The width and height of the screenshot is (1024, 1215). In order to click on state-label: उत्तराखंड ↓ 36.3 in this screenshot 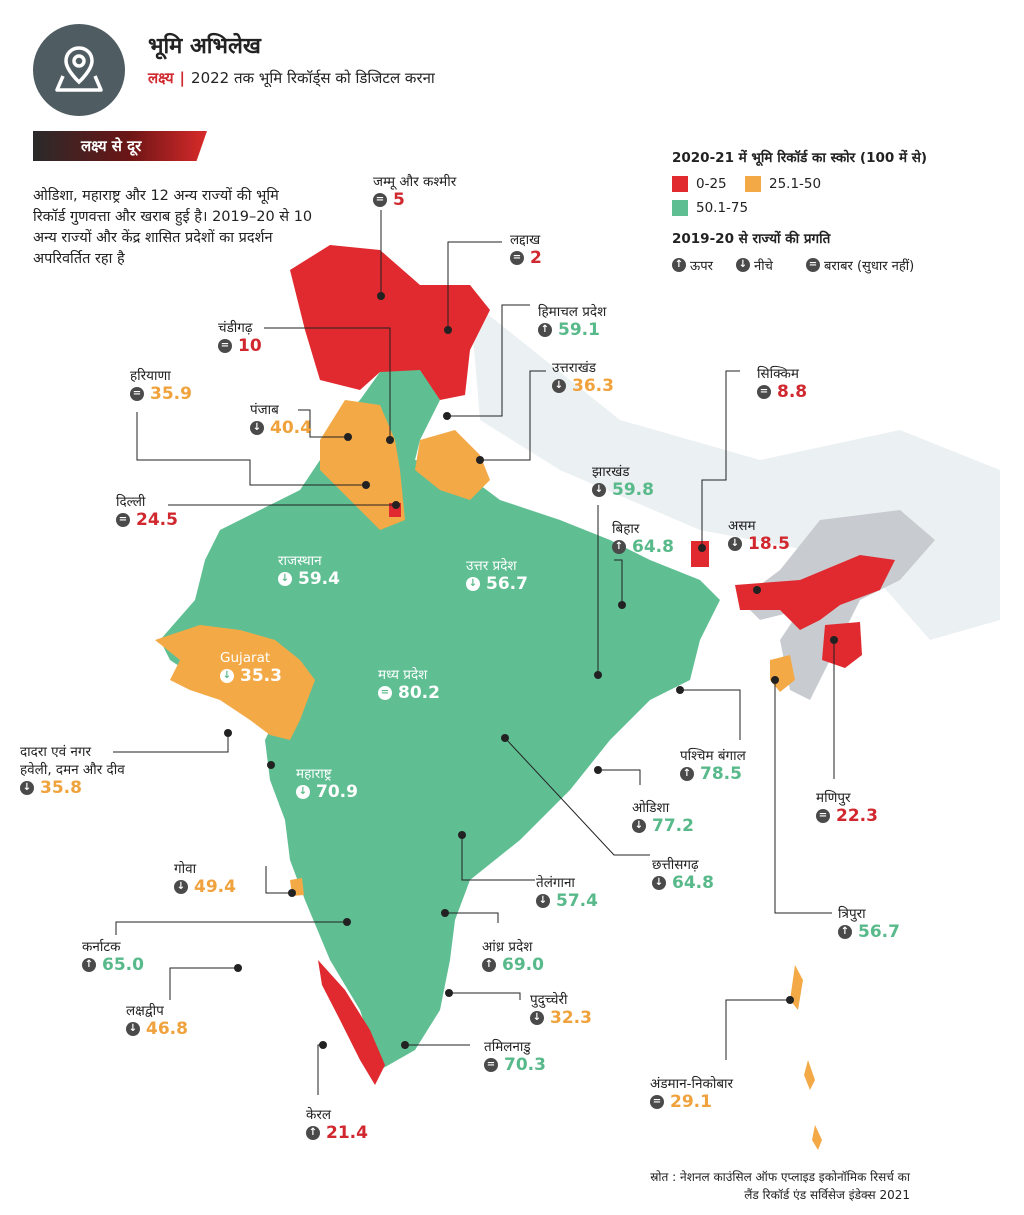, I will do `click(583, 377)`.